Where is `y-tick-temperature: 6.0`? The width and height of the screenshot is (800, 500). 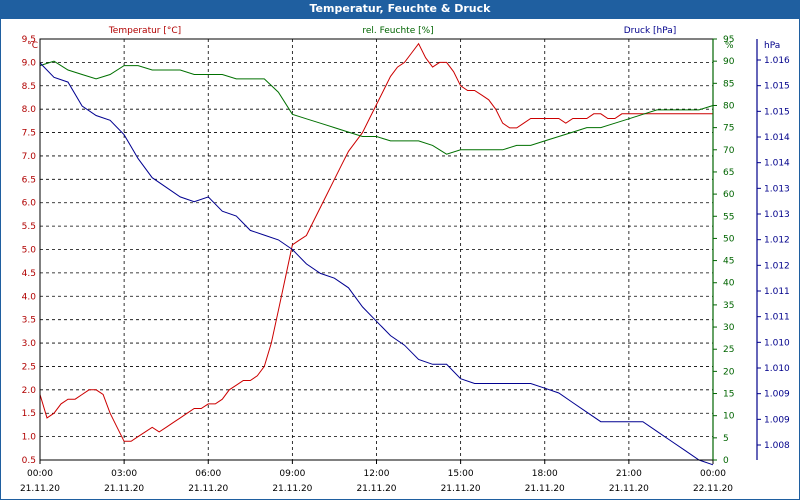
y-tick-temperature: 6.0 is located at coordinates (29, 204).